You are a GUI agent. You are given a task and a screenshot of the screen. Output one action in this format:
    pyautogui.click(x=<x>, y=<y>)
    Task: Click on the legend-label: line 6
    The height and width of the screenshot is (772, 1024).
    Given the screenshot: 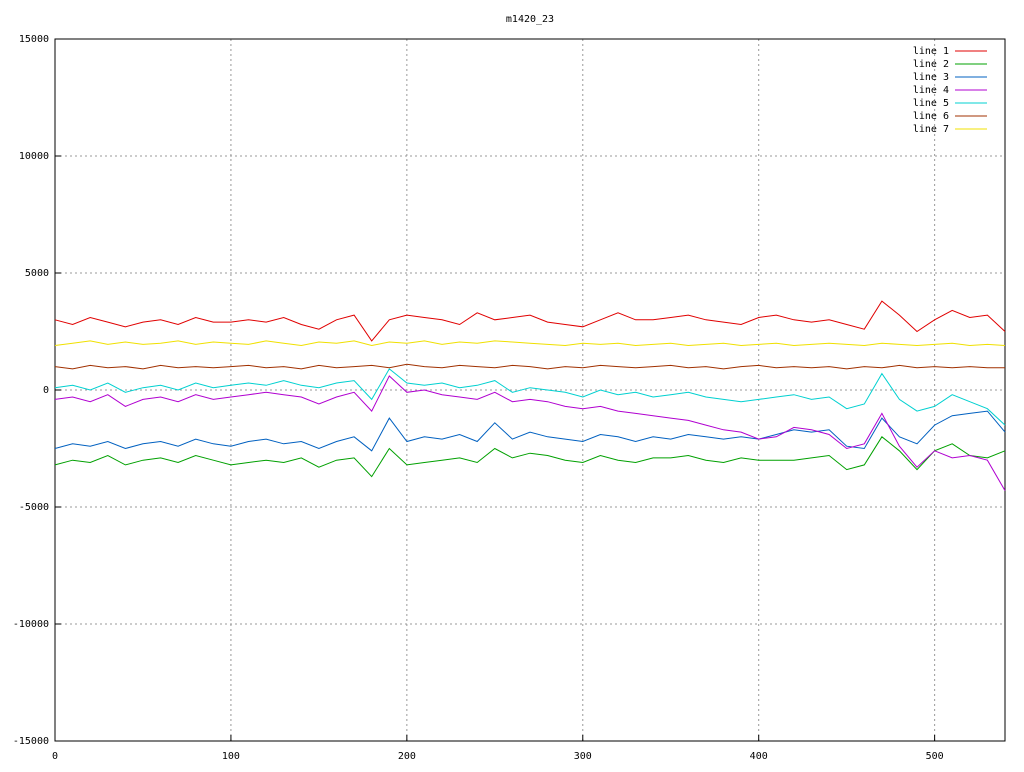 What is the action you would take?
    pyautogui.click(x=931, y=116)
    